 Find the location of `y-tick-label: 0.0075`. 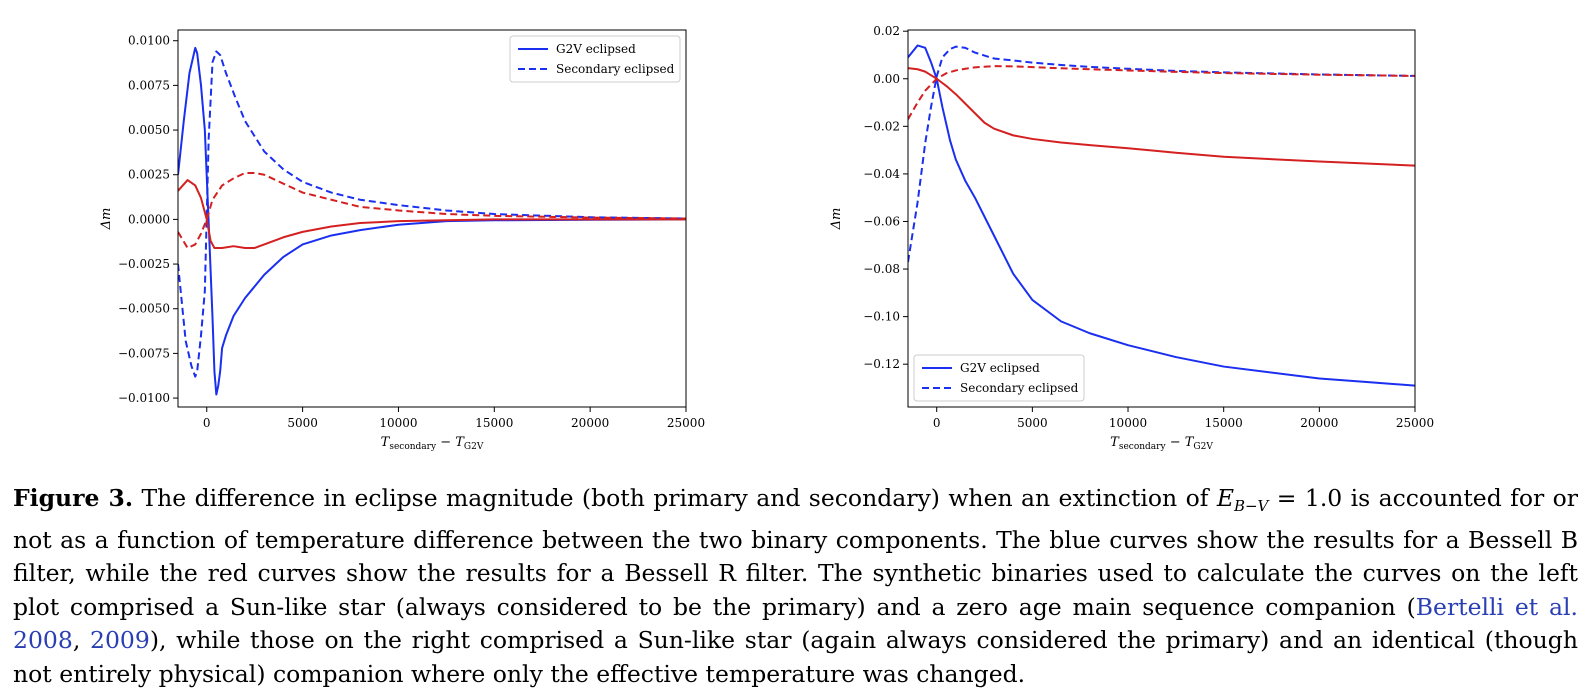

y-tick-label: 0.0075 is located at coordinates (149, 85).